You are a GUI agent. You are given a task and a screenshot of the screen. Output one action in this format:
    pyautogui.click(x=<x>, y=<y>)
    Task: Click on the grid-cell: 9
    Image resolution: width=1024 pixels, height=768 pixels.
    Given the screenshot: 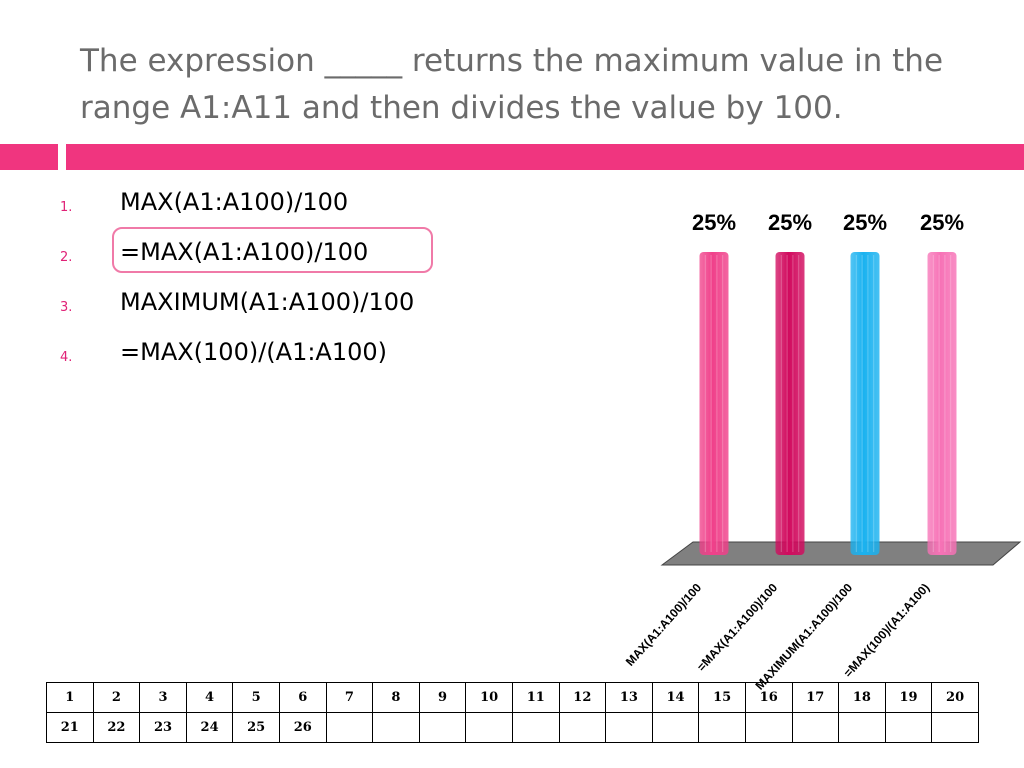 What is the action you would take?
    pyautogui.click(x=442, y=697)
    